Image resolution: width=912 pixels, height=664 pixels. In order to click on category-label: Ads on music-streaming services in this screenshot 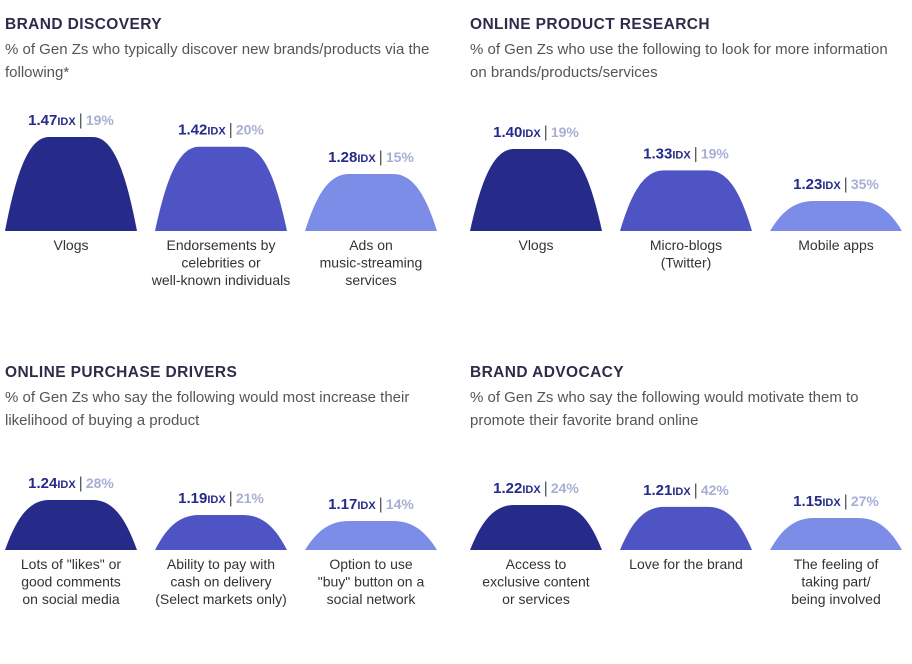, I will do `click(371, 262)`.